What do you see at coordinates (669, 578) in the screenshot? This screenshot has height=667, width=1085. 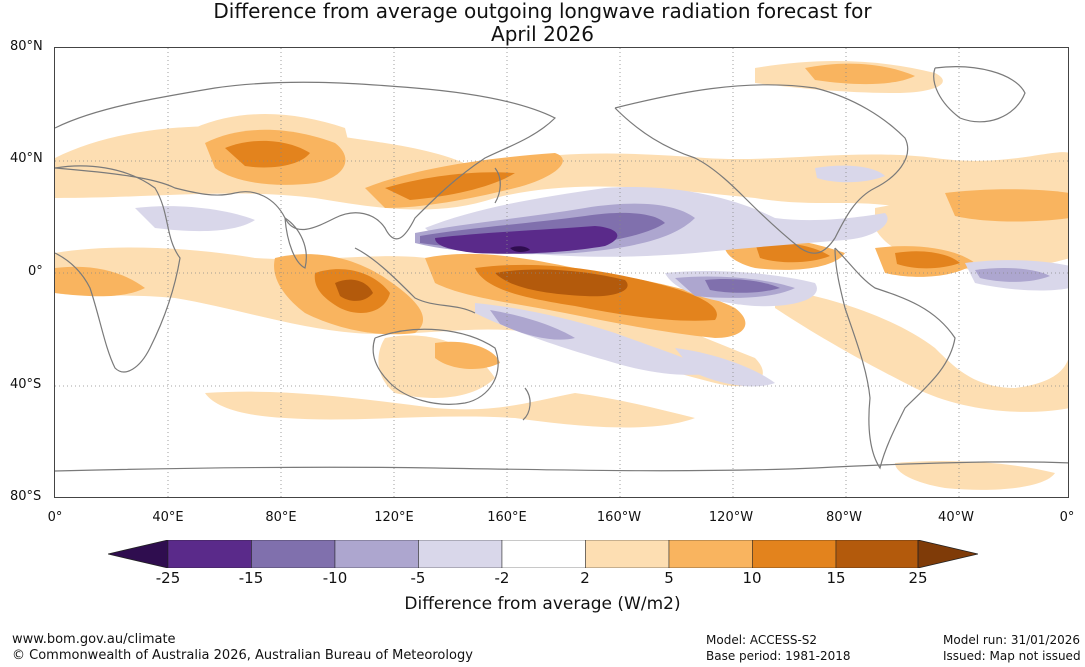 I see `colorbar-tick-5: 5` at bounding box center [669, 578].